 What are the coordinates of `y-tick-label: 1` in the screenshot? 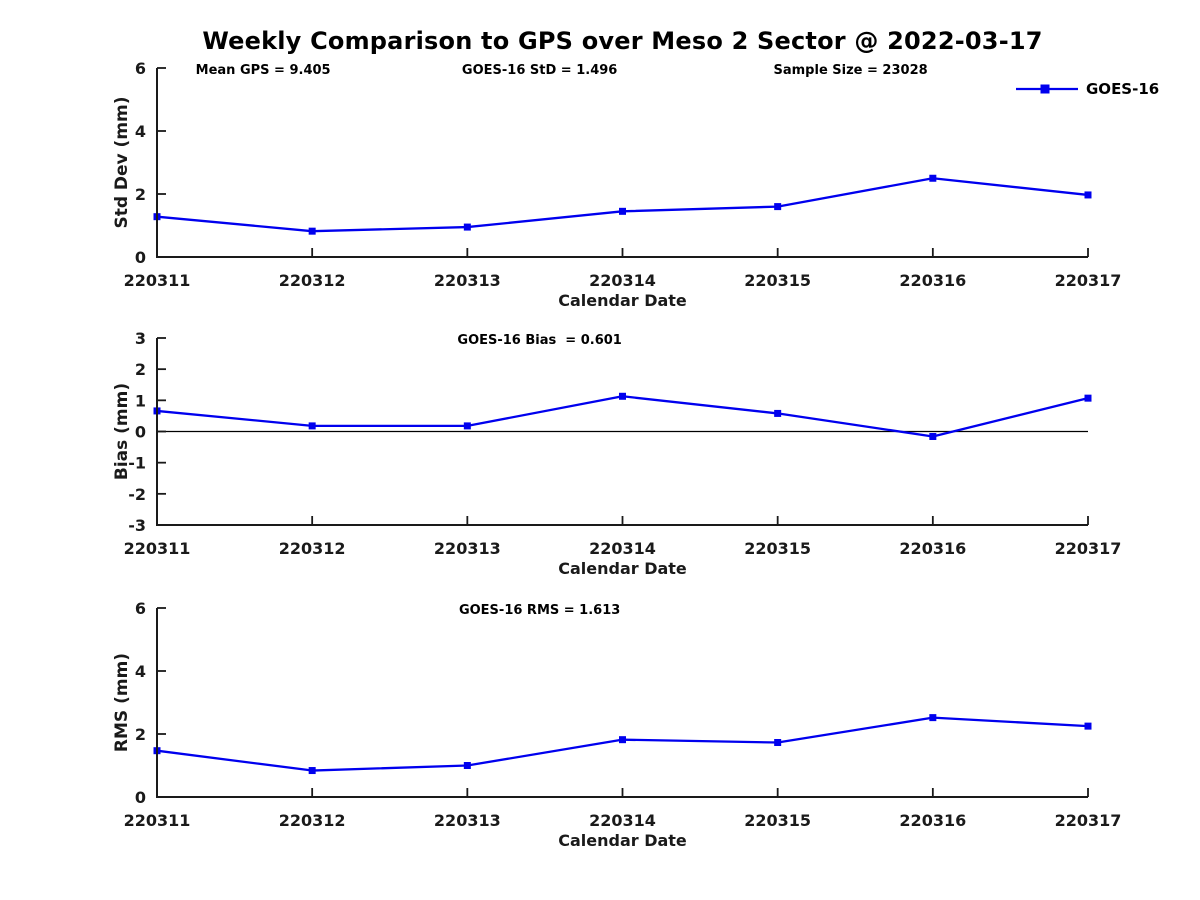 It's located at (140, 400).